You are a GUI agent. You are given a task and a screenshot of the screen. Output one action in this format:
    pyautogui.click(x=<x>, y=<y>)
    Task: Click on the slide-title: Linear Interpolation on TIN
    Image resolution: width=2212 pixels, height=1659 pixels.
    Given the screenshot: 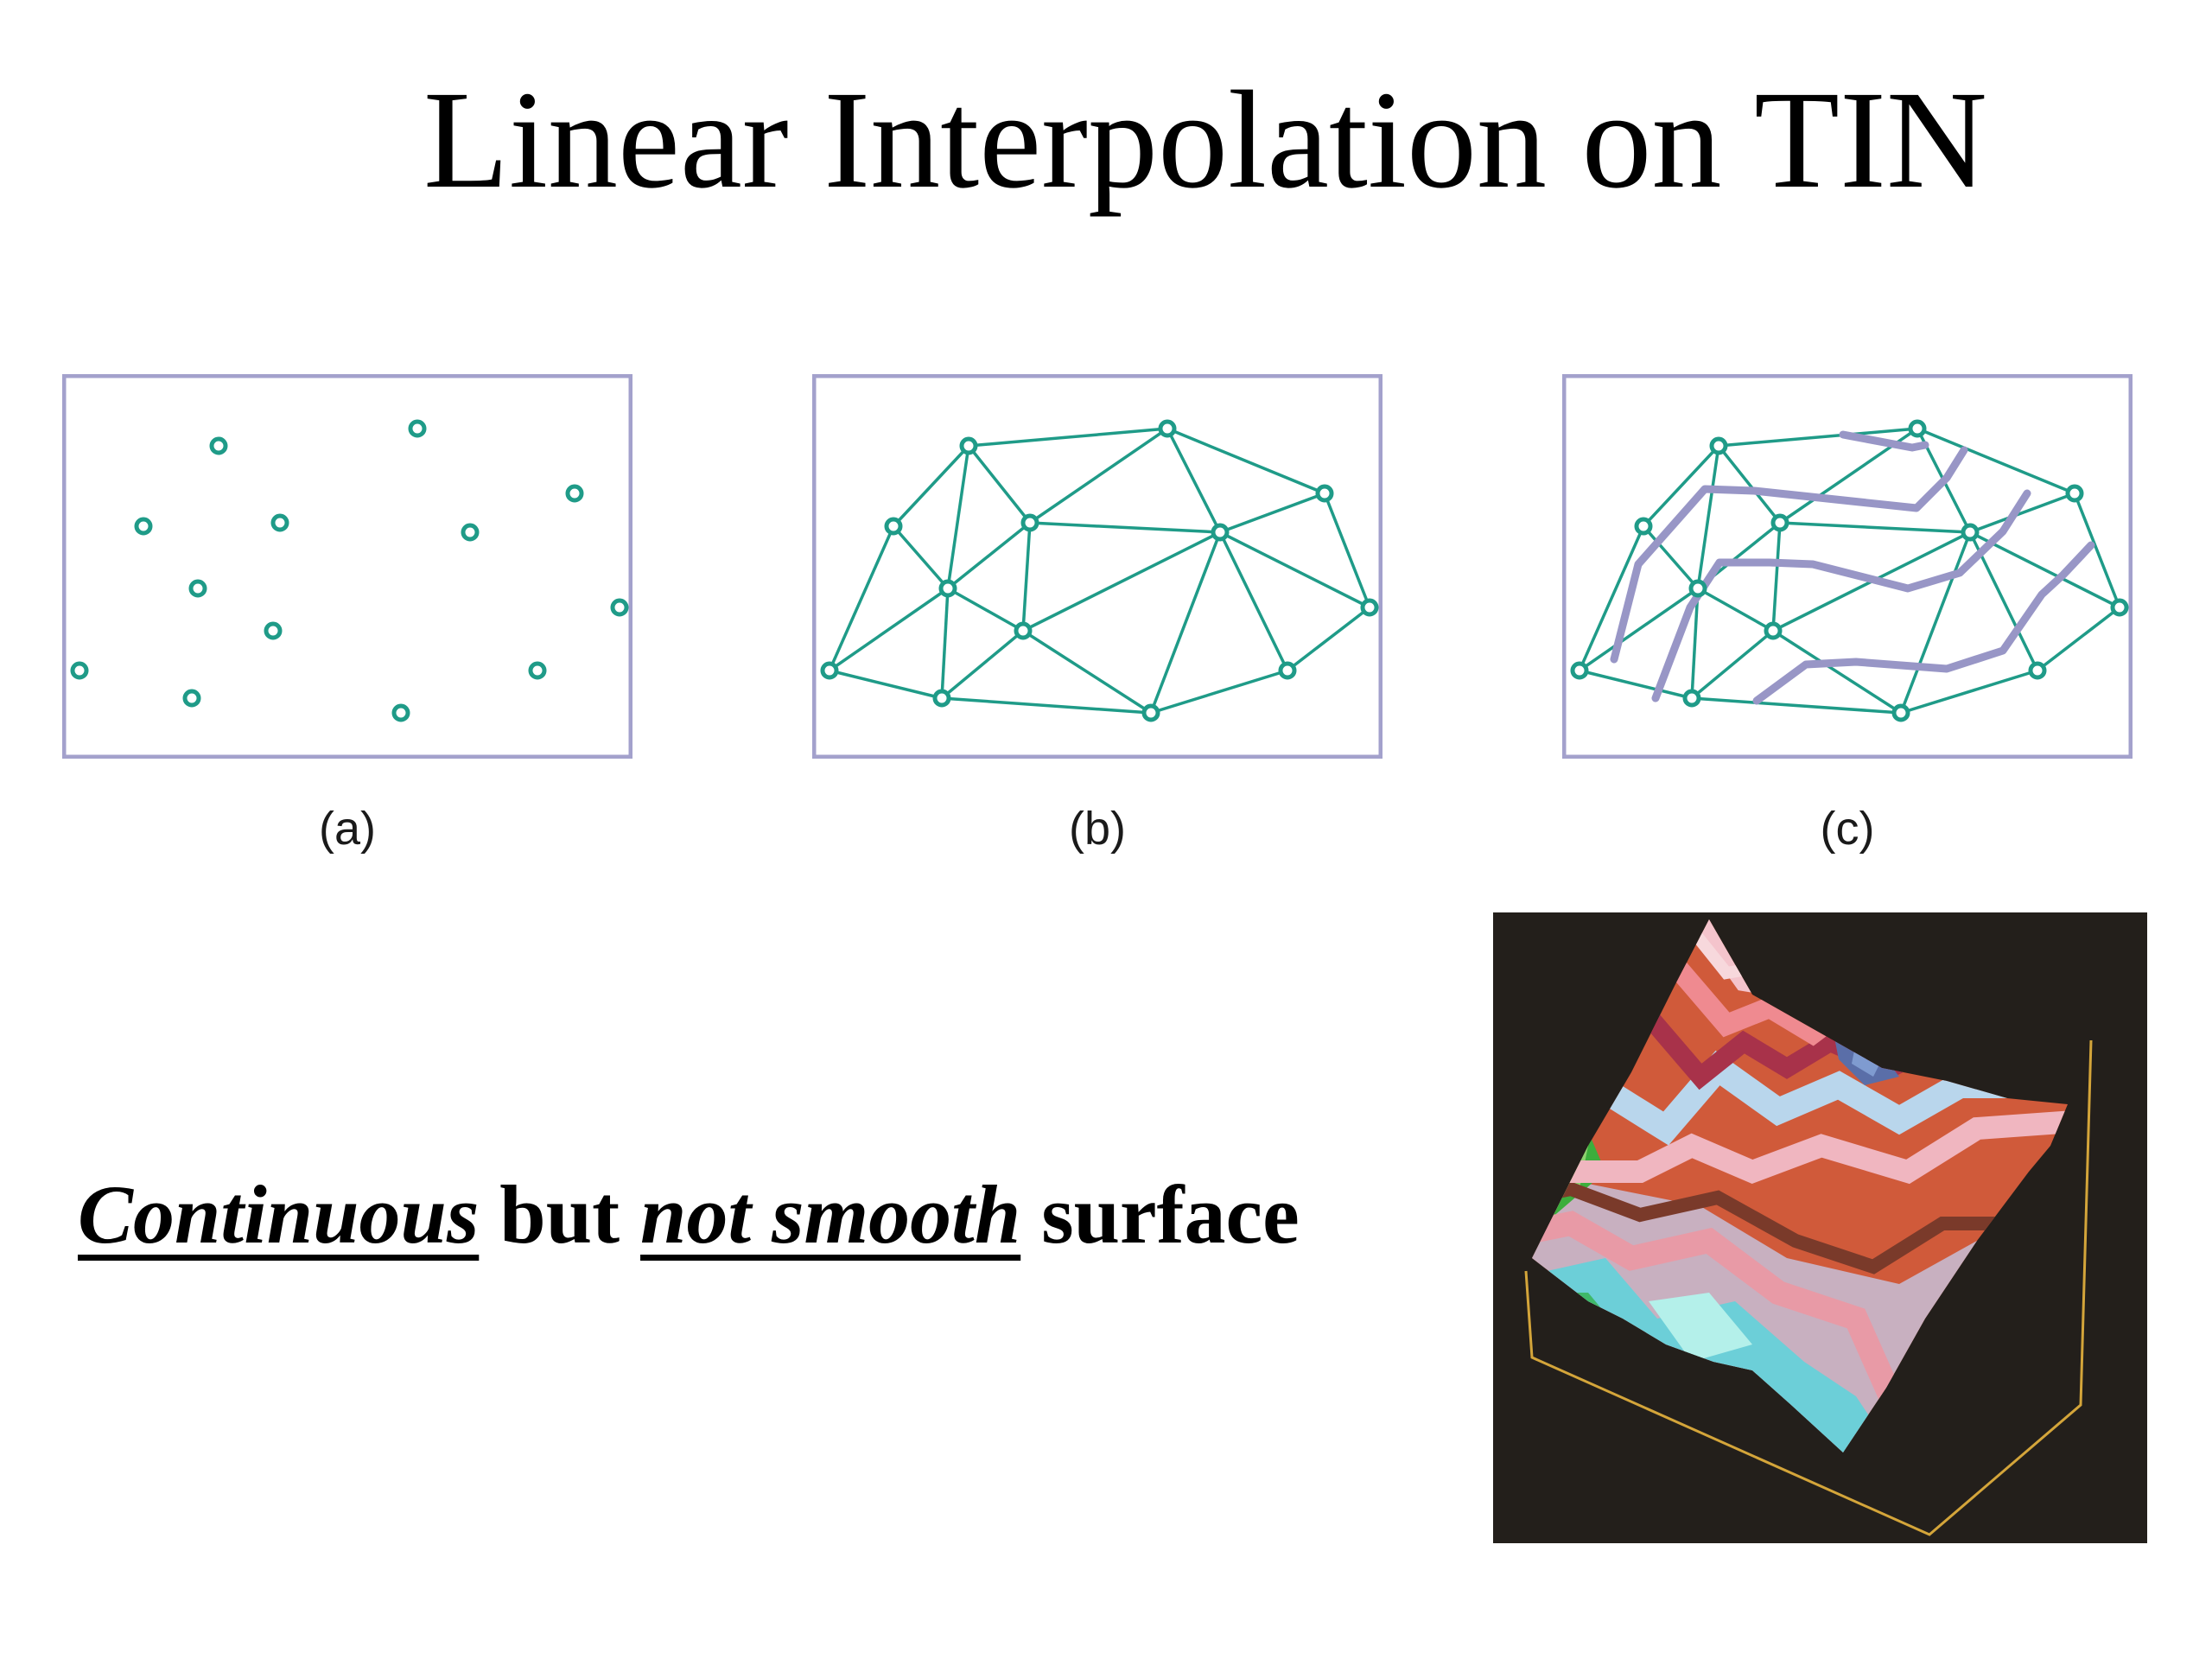 What is the action you would take?
    pyautogui.click(x=1205, y=140)
    